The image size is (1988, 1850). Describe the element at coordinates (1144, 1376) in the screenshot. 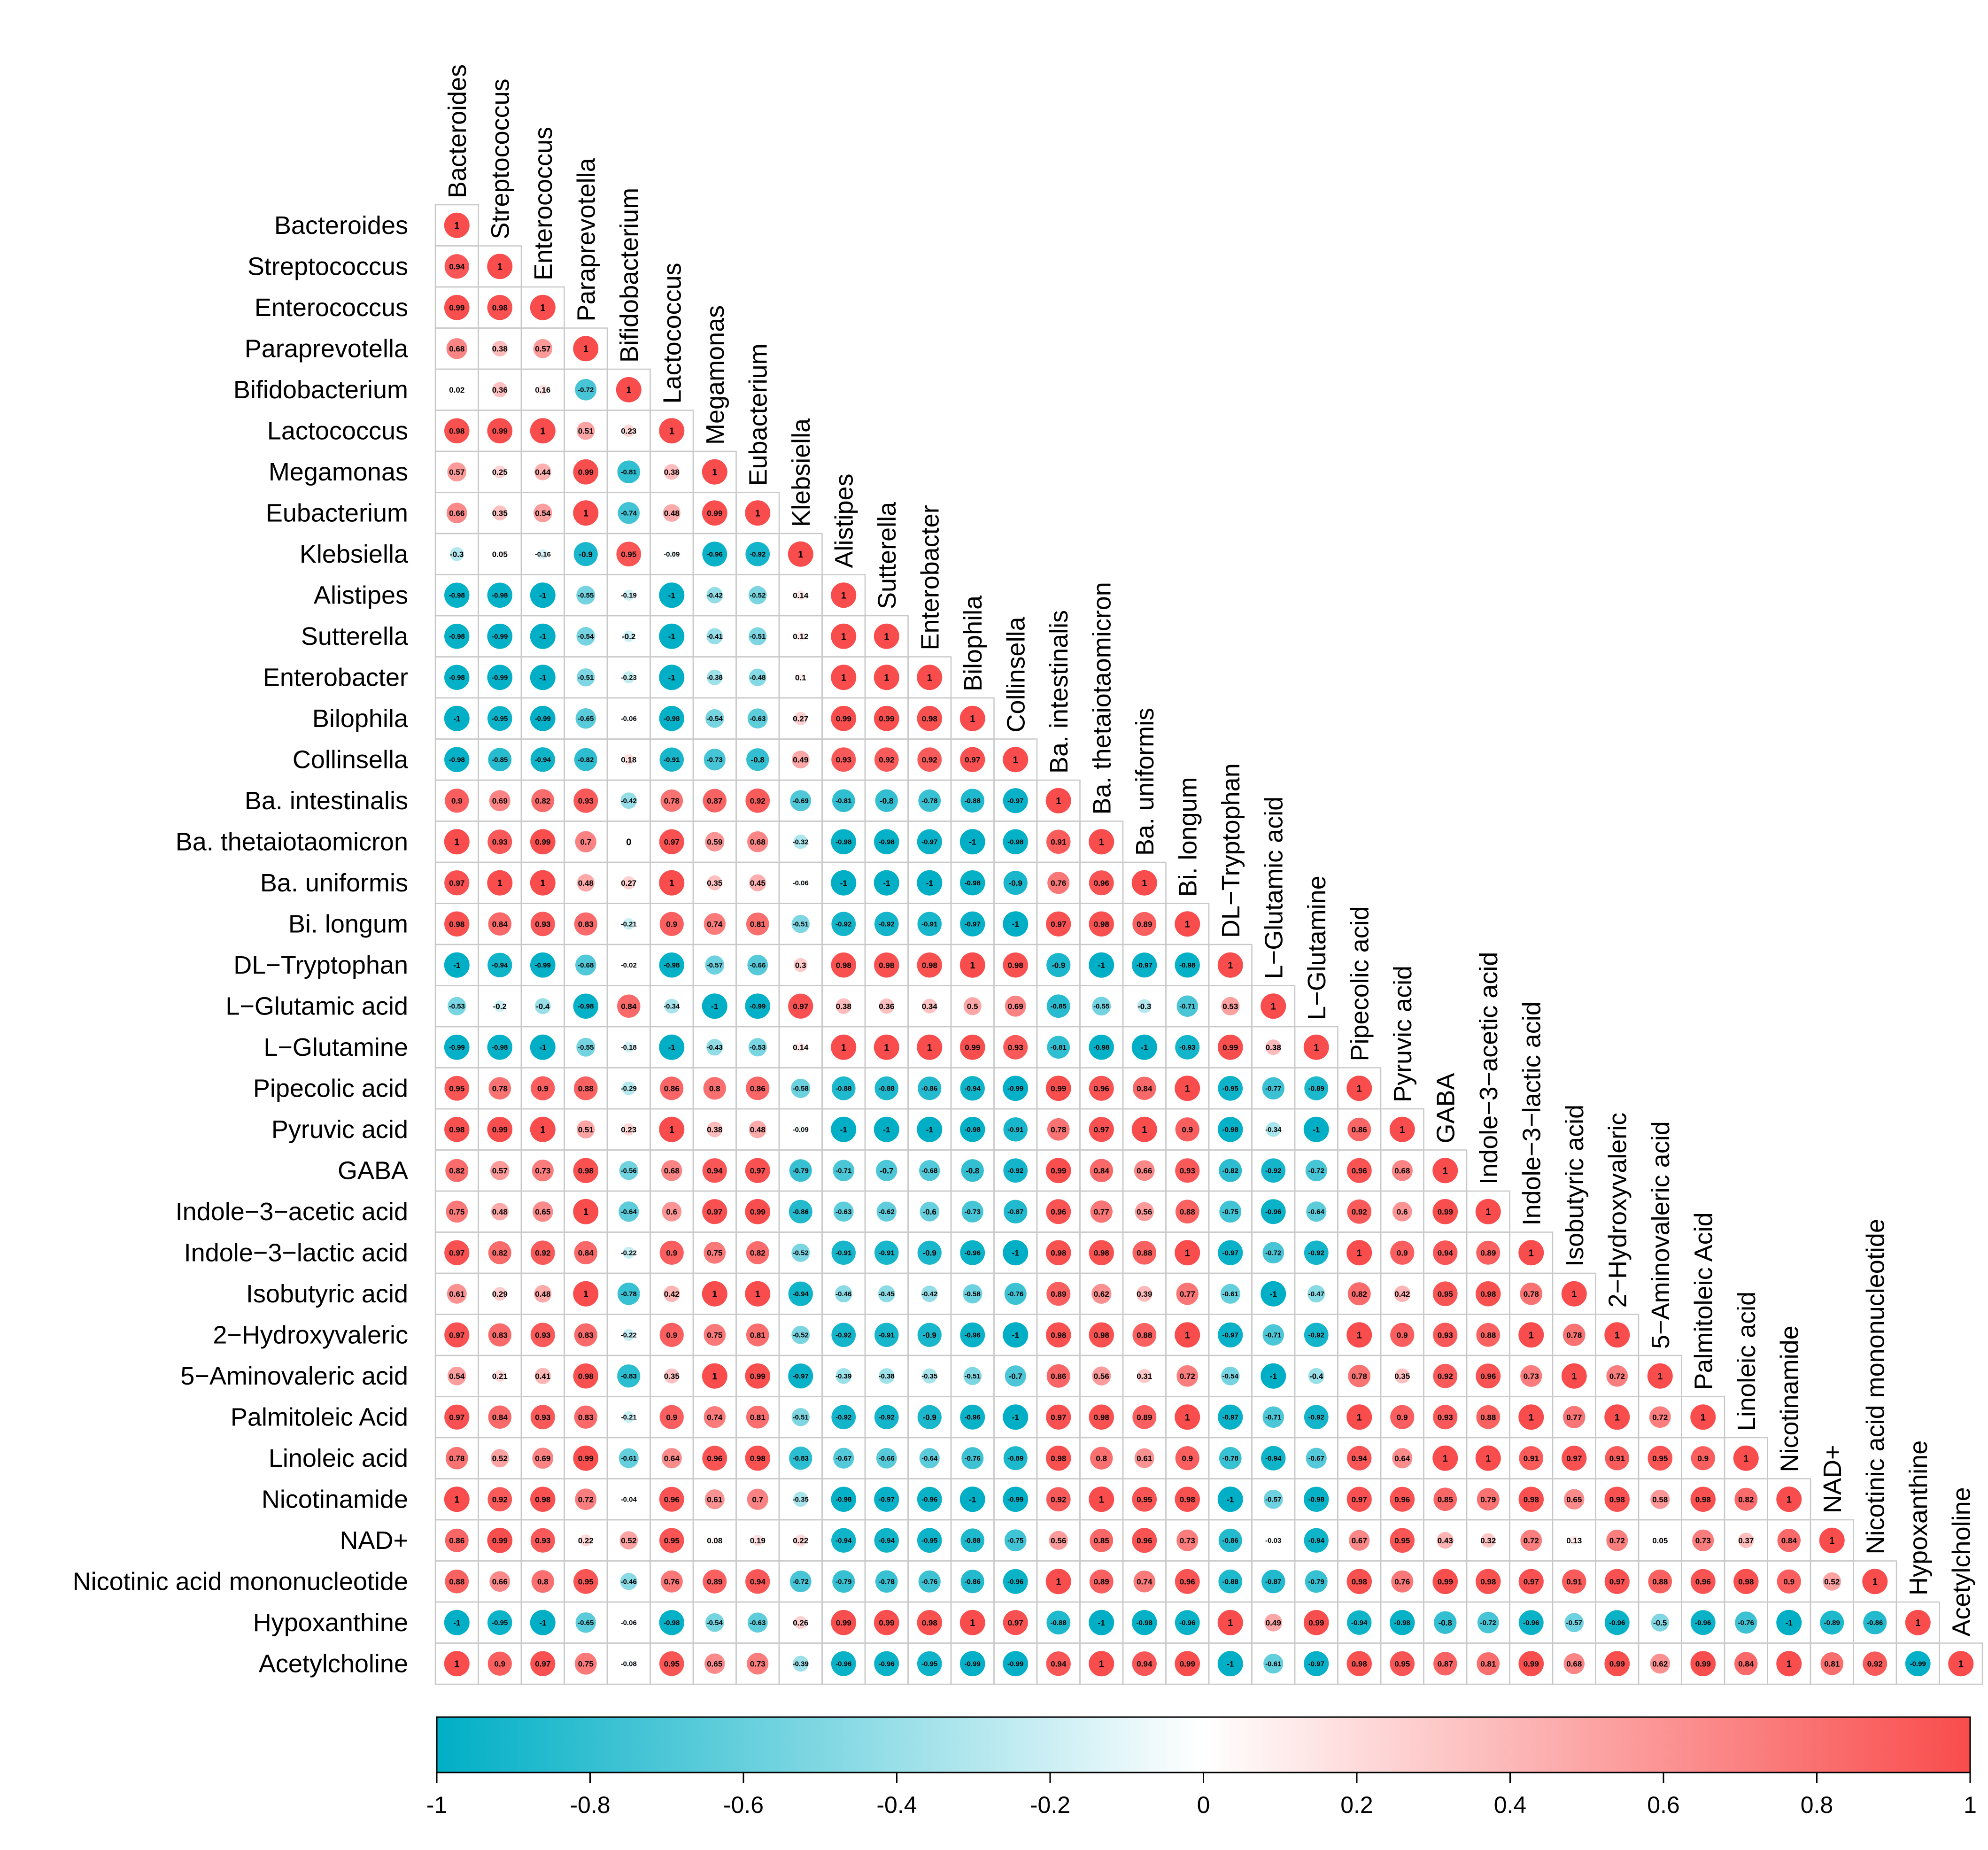

I see `value-label: 0.31` at that location.